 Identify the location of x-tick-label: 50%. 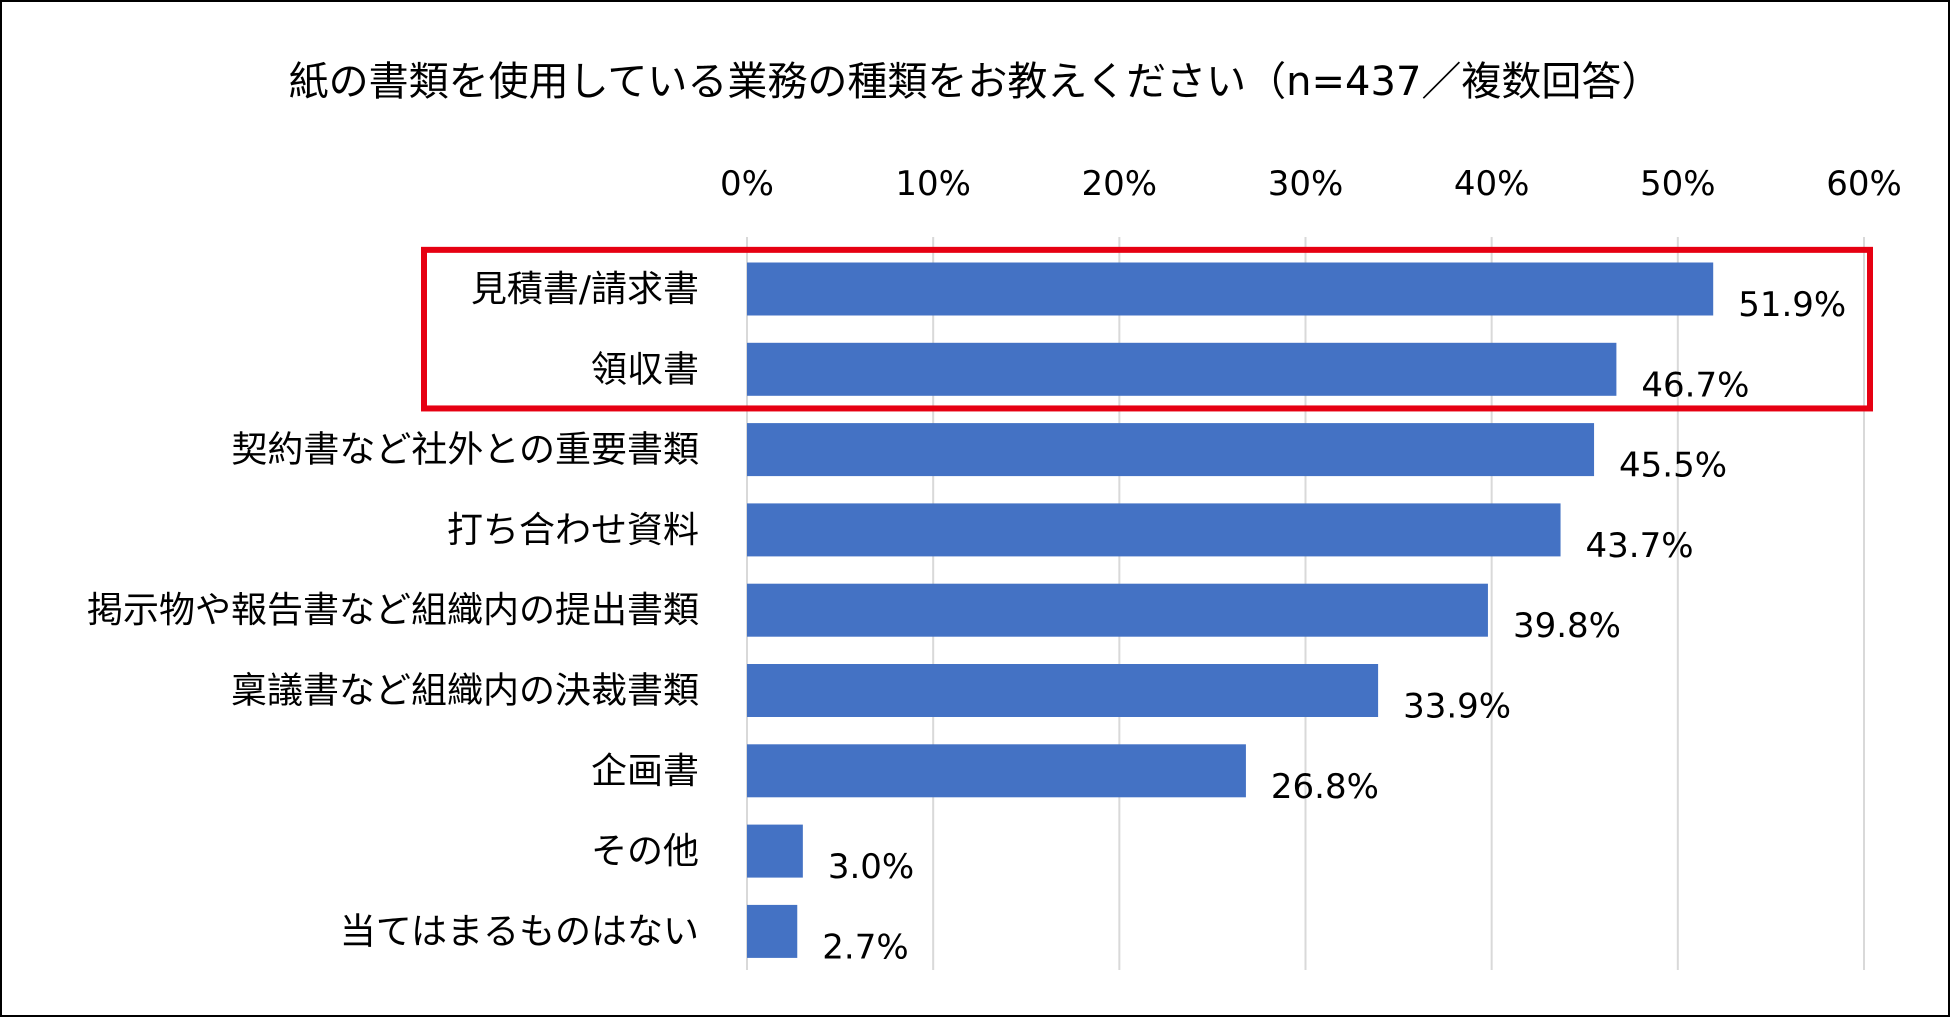
(1678, 184).